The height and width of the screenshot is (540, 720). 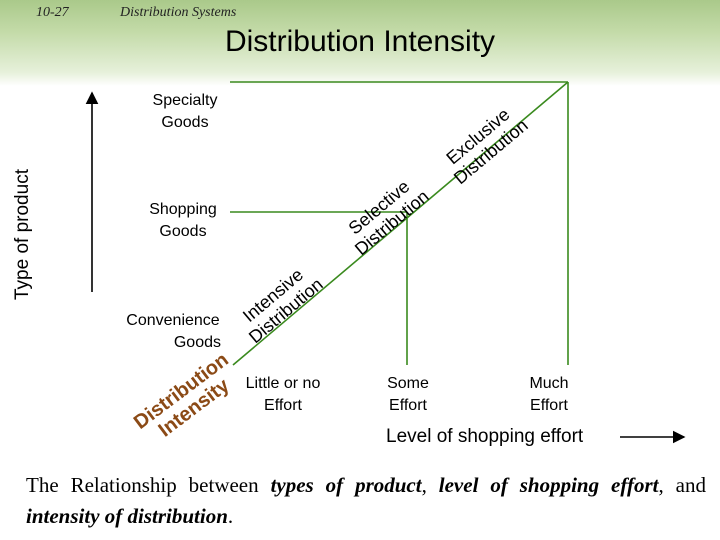 I want to click on specialty-line2: Goods, so click(x=185, y=122).